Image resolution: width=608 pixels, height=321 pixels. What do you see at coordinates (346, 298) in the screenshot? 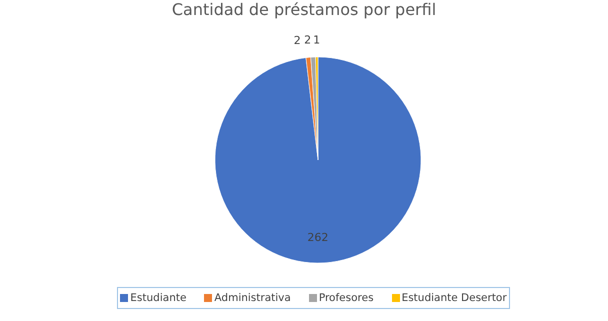
I see `legend-label: Profesores` at bounding box center [346, 298].